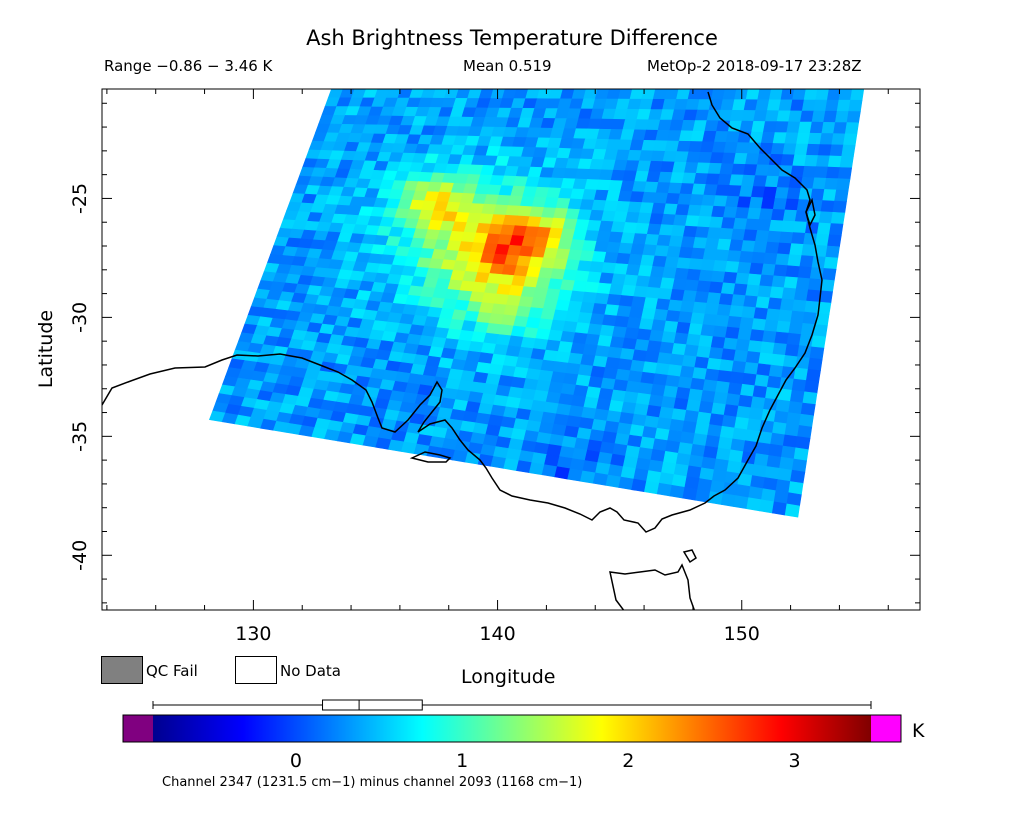 This screenshot has height=813, width=1024. Describe the element at coordinates (256, 670) in the screenshot. I see `no-data-swatch` at that location.